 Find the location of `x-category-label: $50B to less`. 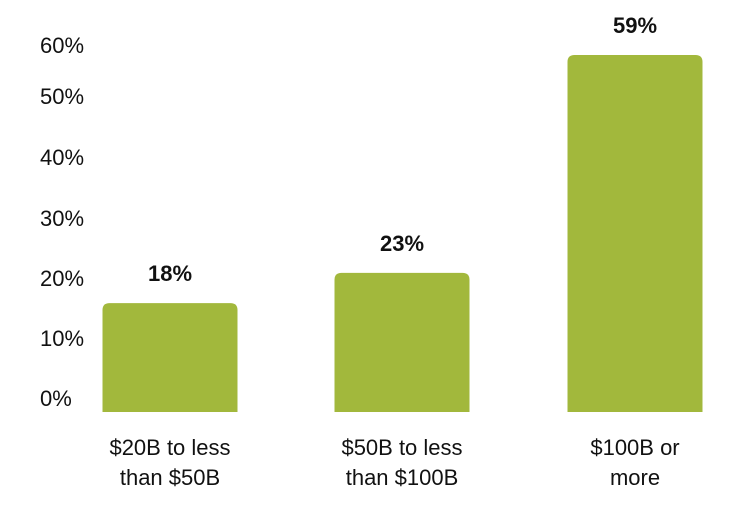

x-category-label: $50B to less is located at coordinates (401, 447).